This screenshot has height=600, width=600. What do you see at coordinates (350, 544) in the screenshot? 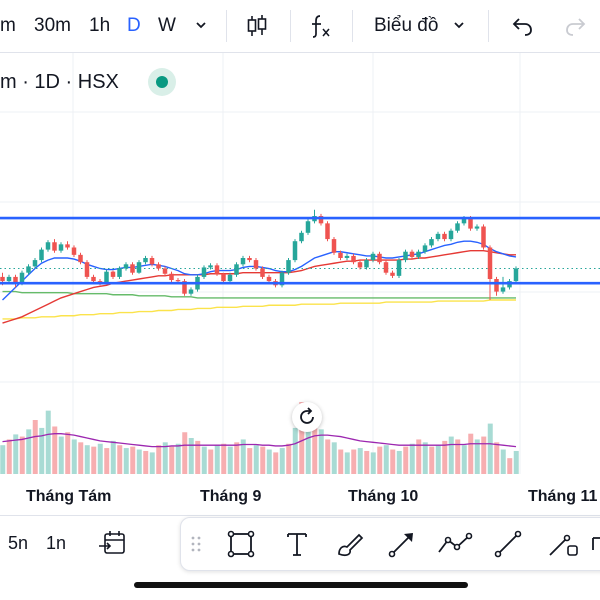
I see `brush-tool-icon` at bounding box center [350, 544].